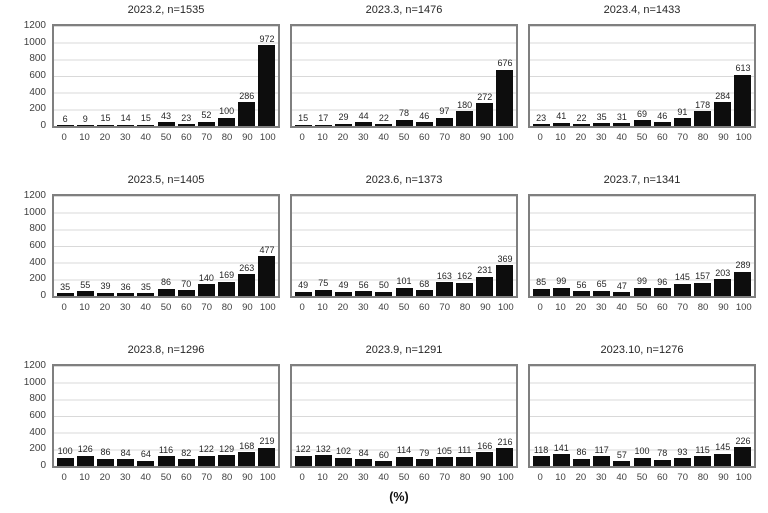  Describe the element at coordinates (561, 416) in the screenshot. I see `bar-slot: 141` at that location.